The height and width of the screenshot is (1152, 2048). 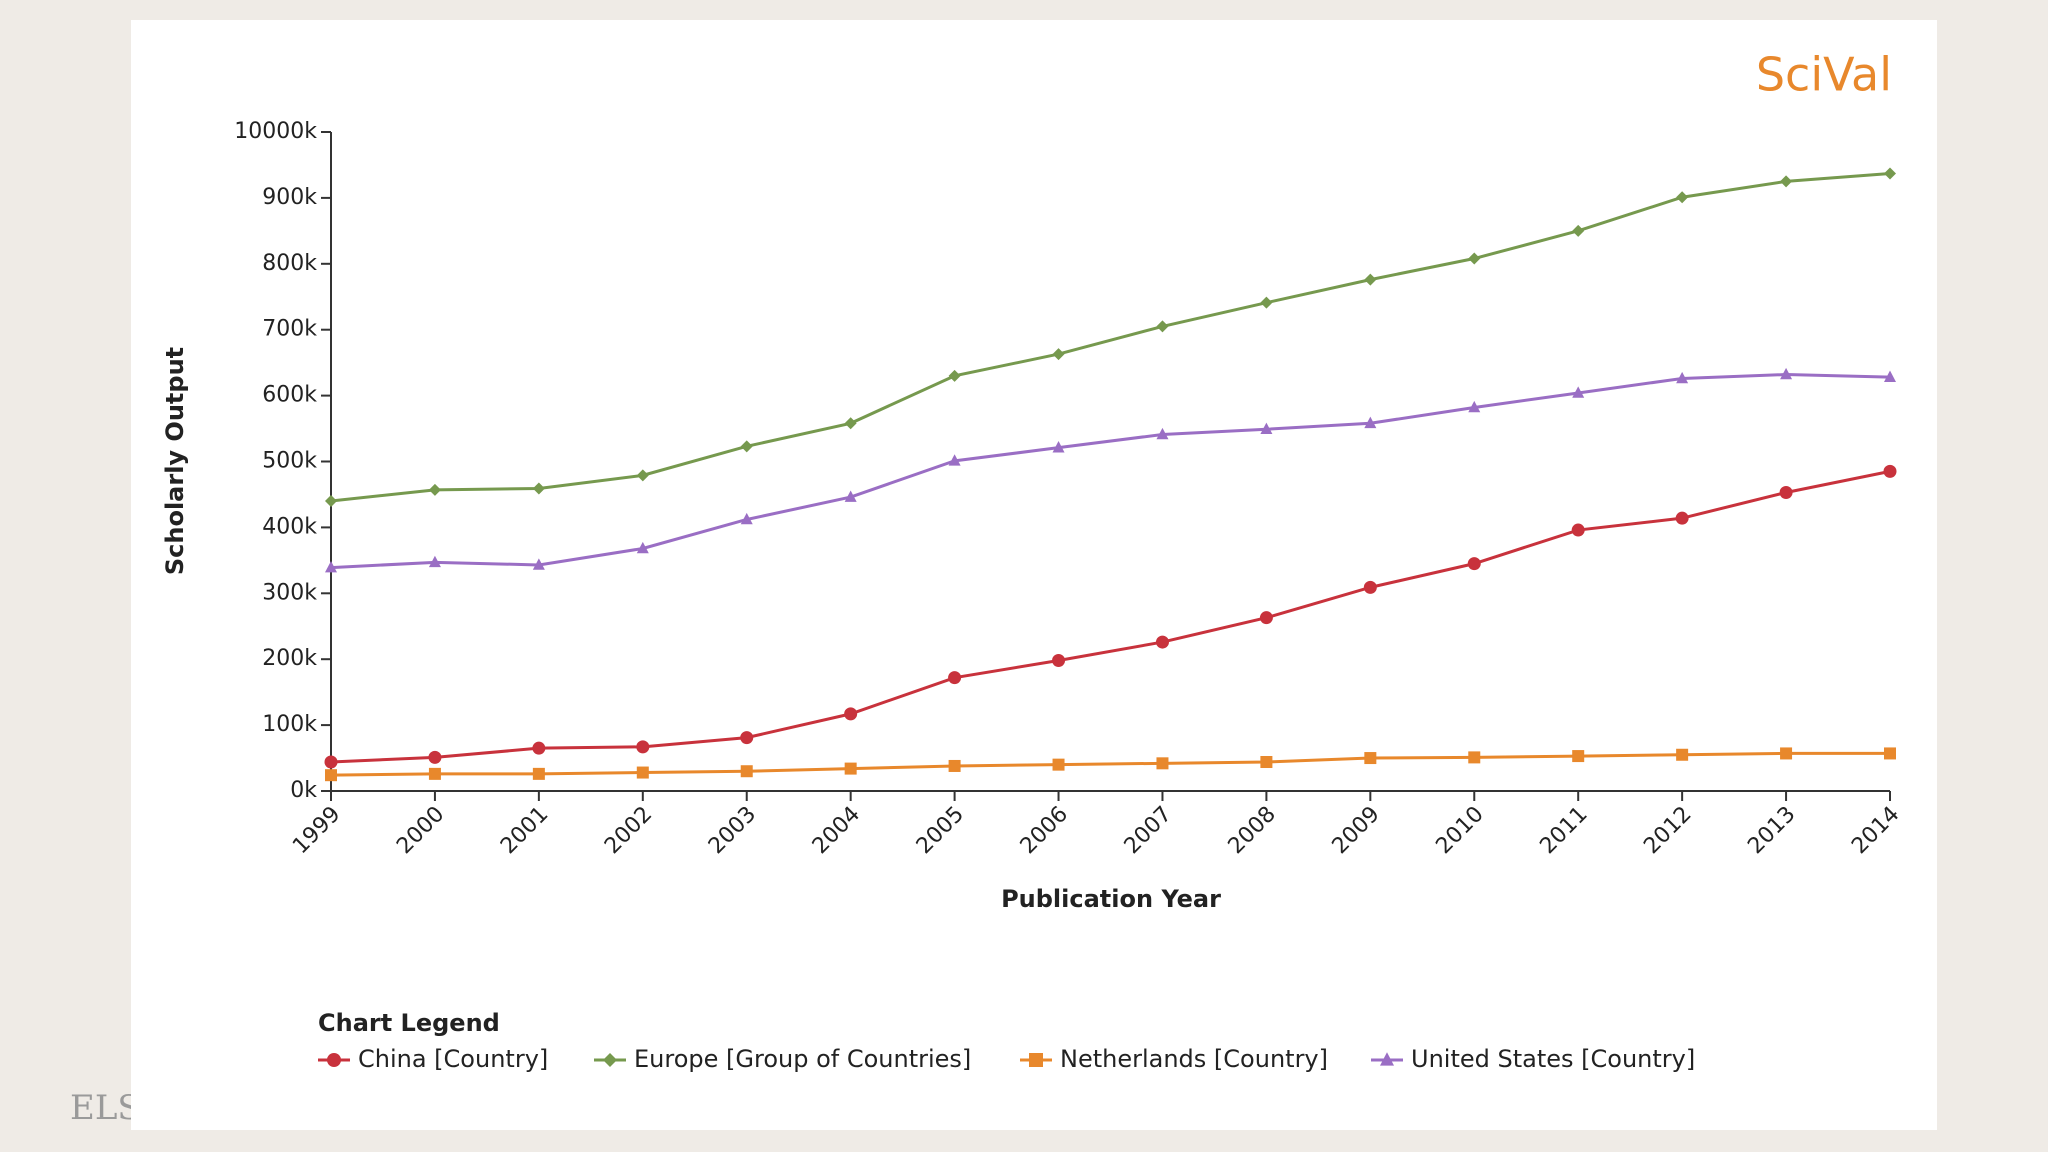 What do you see at coordinates (1194, 1059) in the screenshot?
I see `legend-label: Netherlands [Country]` at bounding box center [1194, 1059].